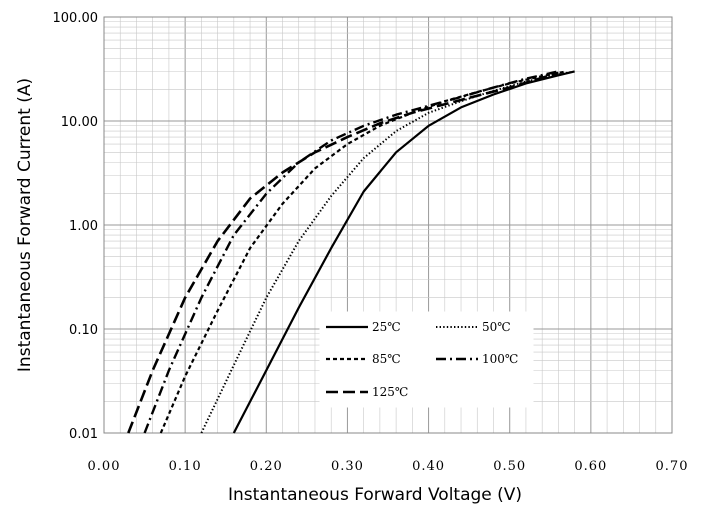  What do you see at coordinates (388, 466) in the screenshot?
I see `x-tick-labels: 0.00 0.10 0.20 0.30 0.40 0.50 0.60 0.70` at bounding box center [388, 466].